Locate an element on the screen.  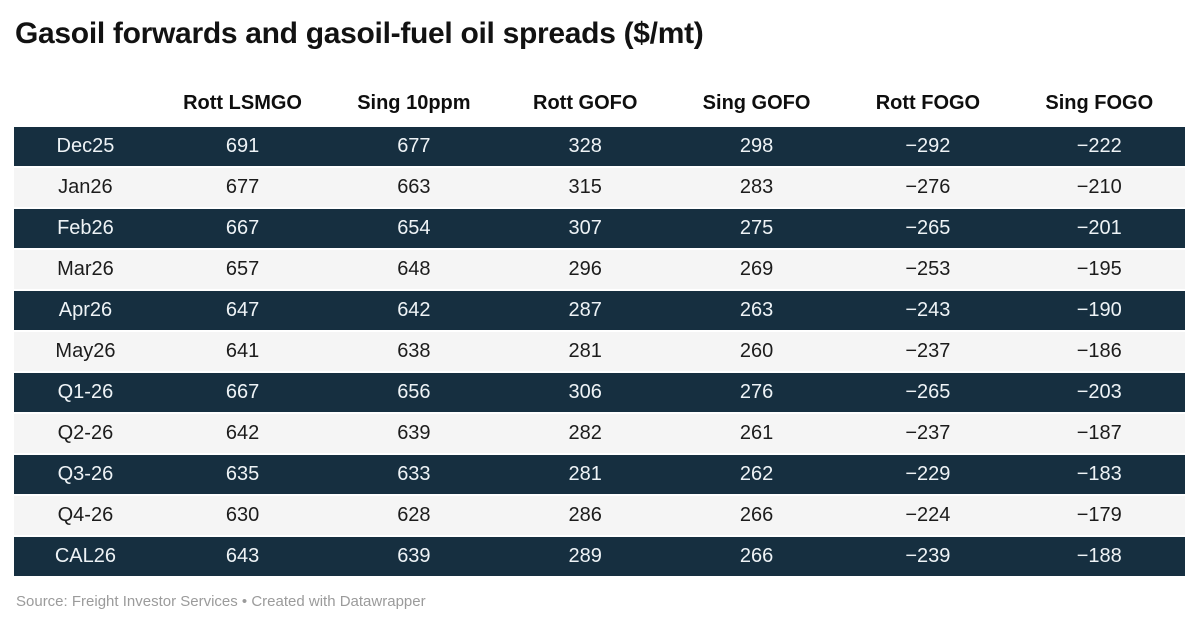
cell-dec25-rott-gofo: 328 is located at coordinates (585, 146).